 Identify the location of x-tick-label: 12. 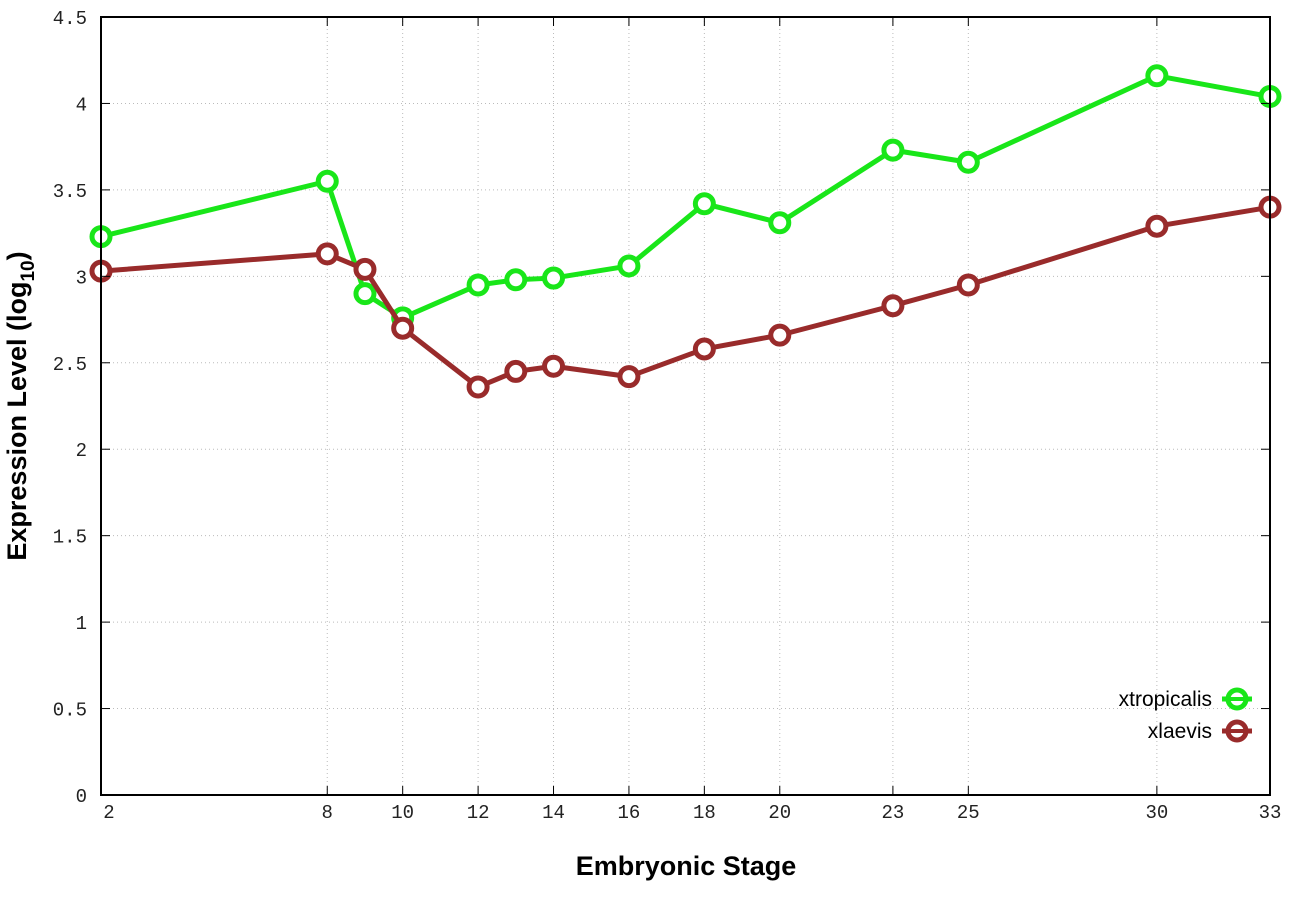
(478, 813).